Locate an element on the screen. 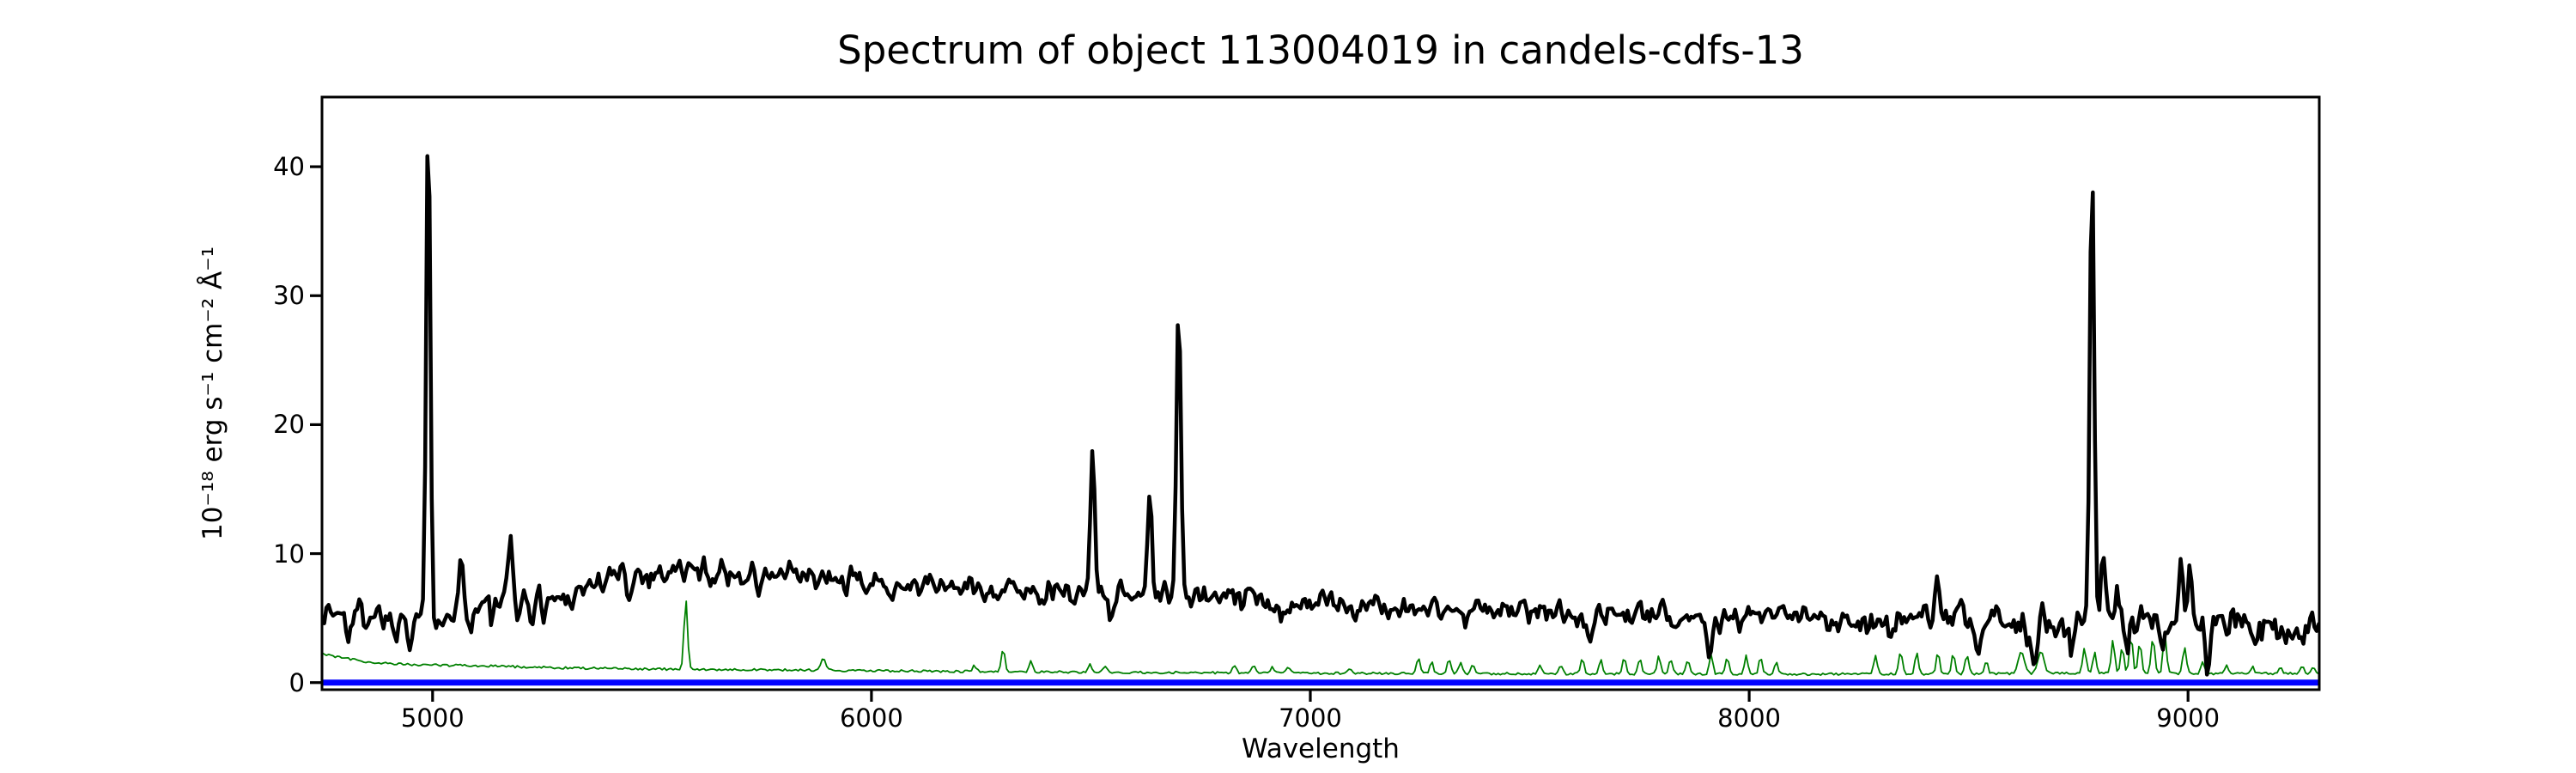 This screenshot has width=2576, height=773. x-tick-label: 6000 is located at coordinates (871, 718).